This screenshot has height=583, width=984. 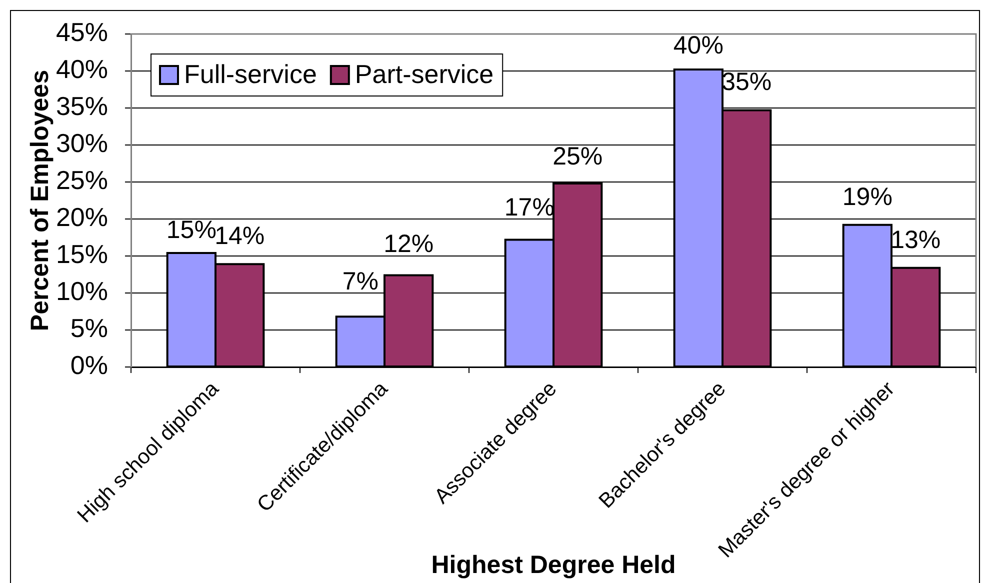 What do you see at coordinates (250, 74) in the screenshot?
I see `legend-label: Full-service` at bounding box center [250, 74].